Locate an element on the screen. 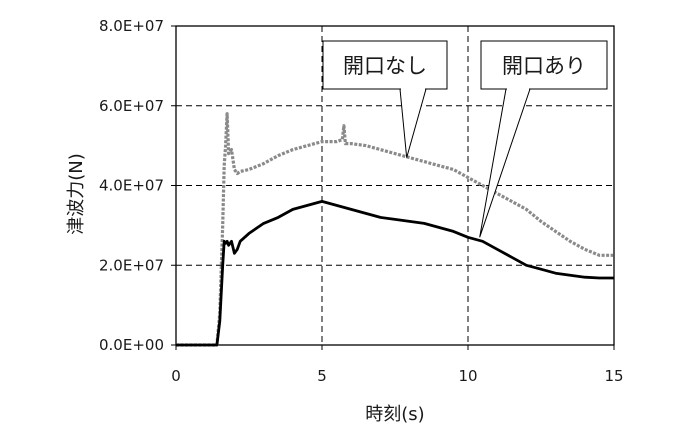  y-ticks: 0.0E+00 2.0E+07 4.0E+07 6.0E+07 8.0E+07 is located at coordinates (137, 185).